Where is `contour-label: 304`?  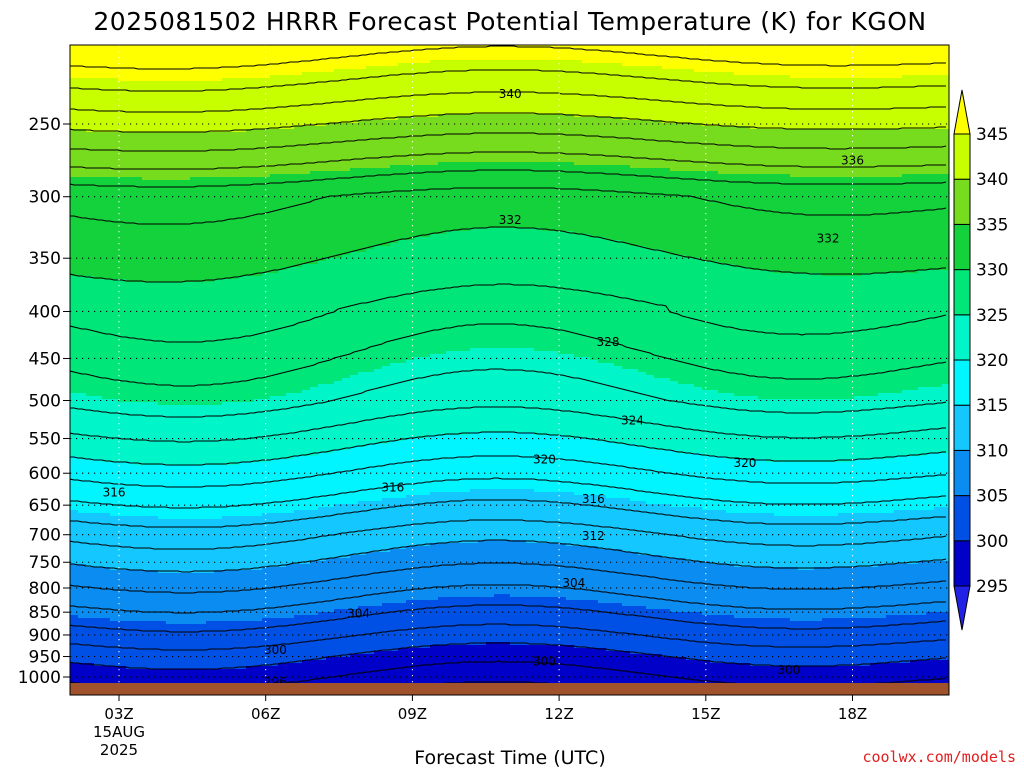 contour-label: 304 is located at coordinates (358, 614).